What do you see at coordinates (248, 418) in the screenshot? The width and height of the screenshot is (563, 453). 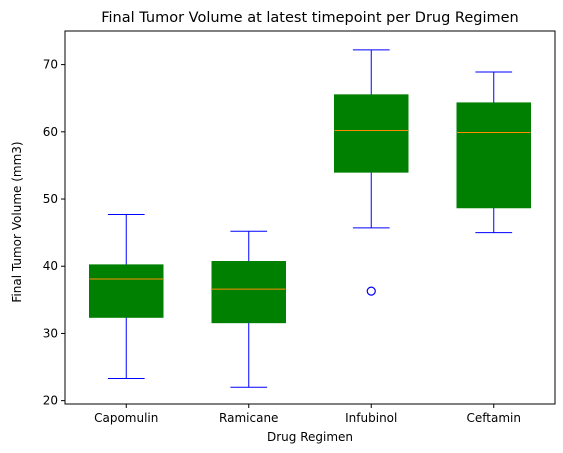 I see `x-tick-label: Ramicane` at bounding box center [248, 418].